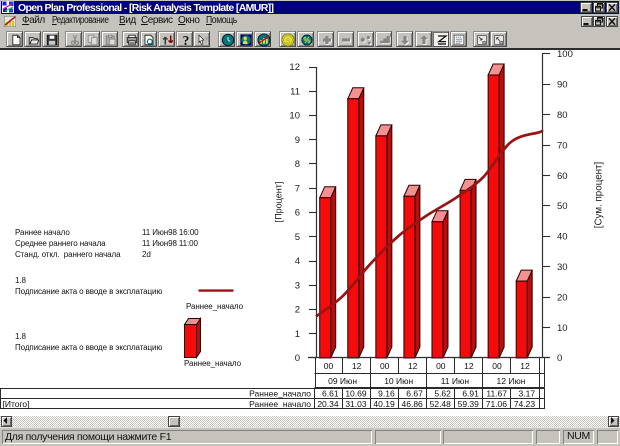 This screenshot has height=446, width=620. Describe the element at coordinates (562, 237) in the screenshot. I see `svg-text: 40` at that location.